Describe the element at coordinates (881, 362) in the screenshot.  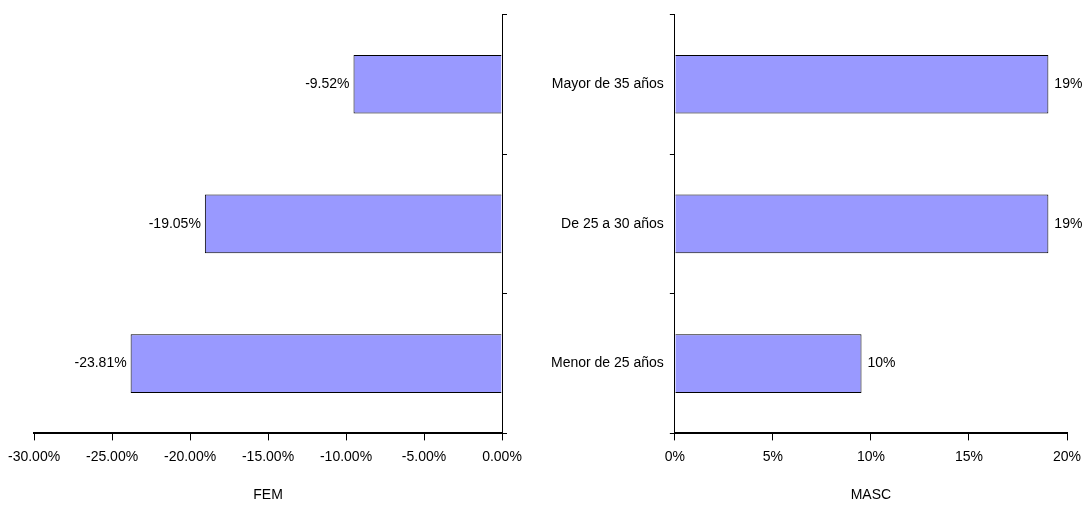
I see `data-label: 10%` at that location.